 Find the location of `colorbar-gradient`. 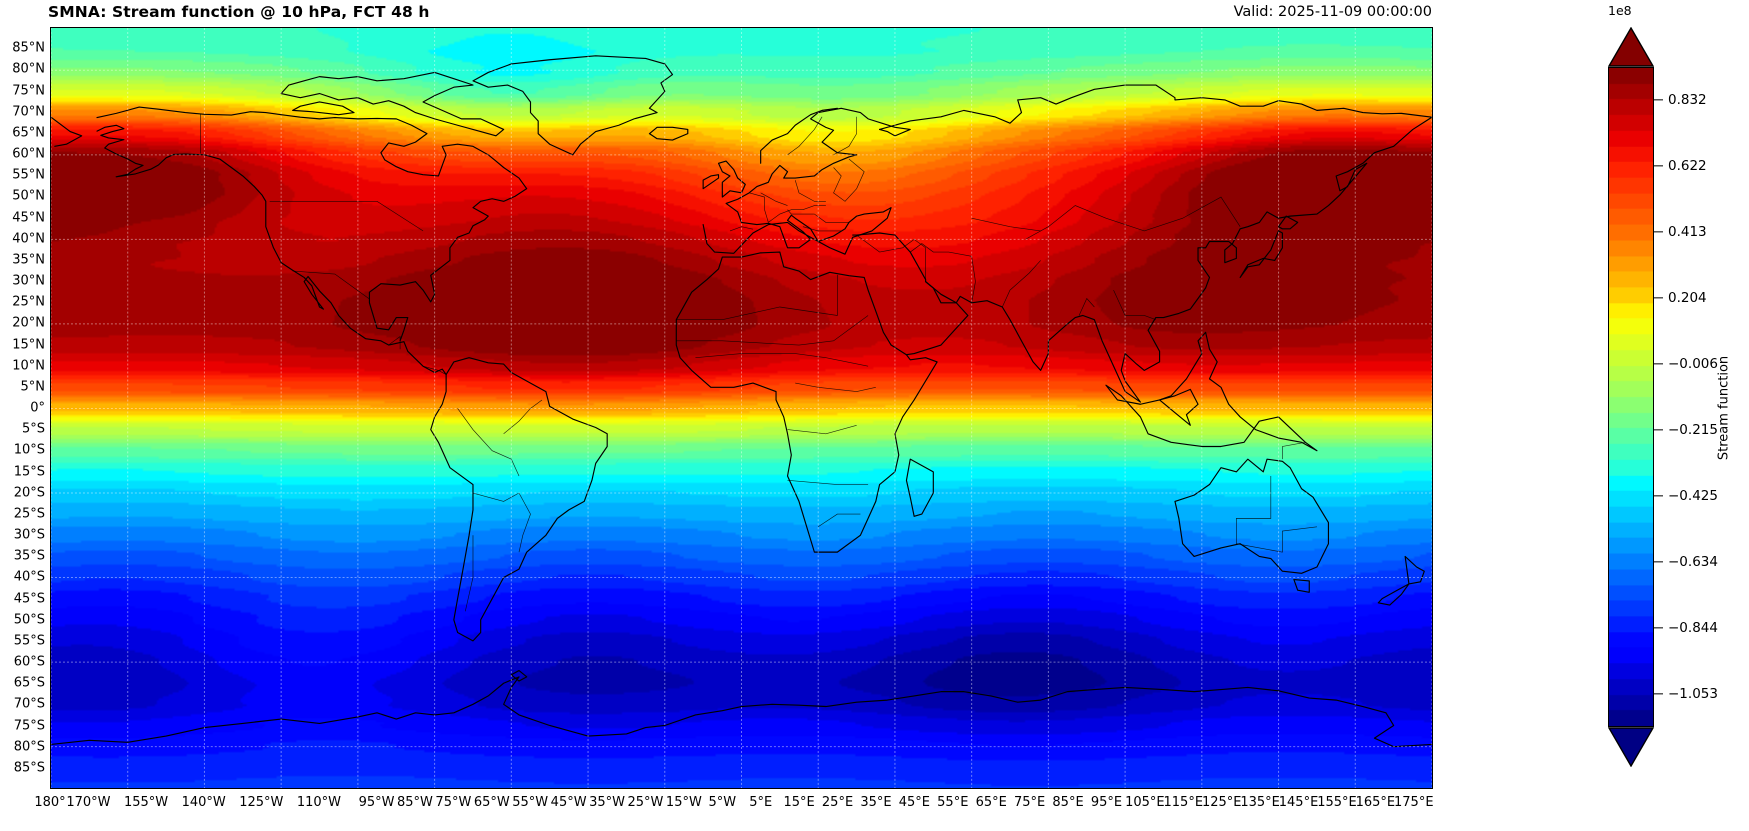

colorbar-gradient is located at coordinates (1631, 397).